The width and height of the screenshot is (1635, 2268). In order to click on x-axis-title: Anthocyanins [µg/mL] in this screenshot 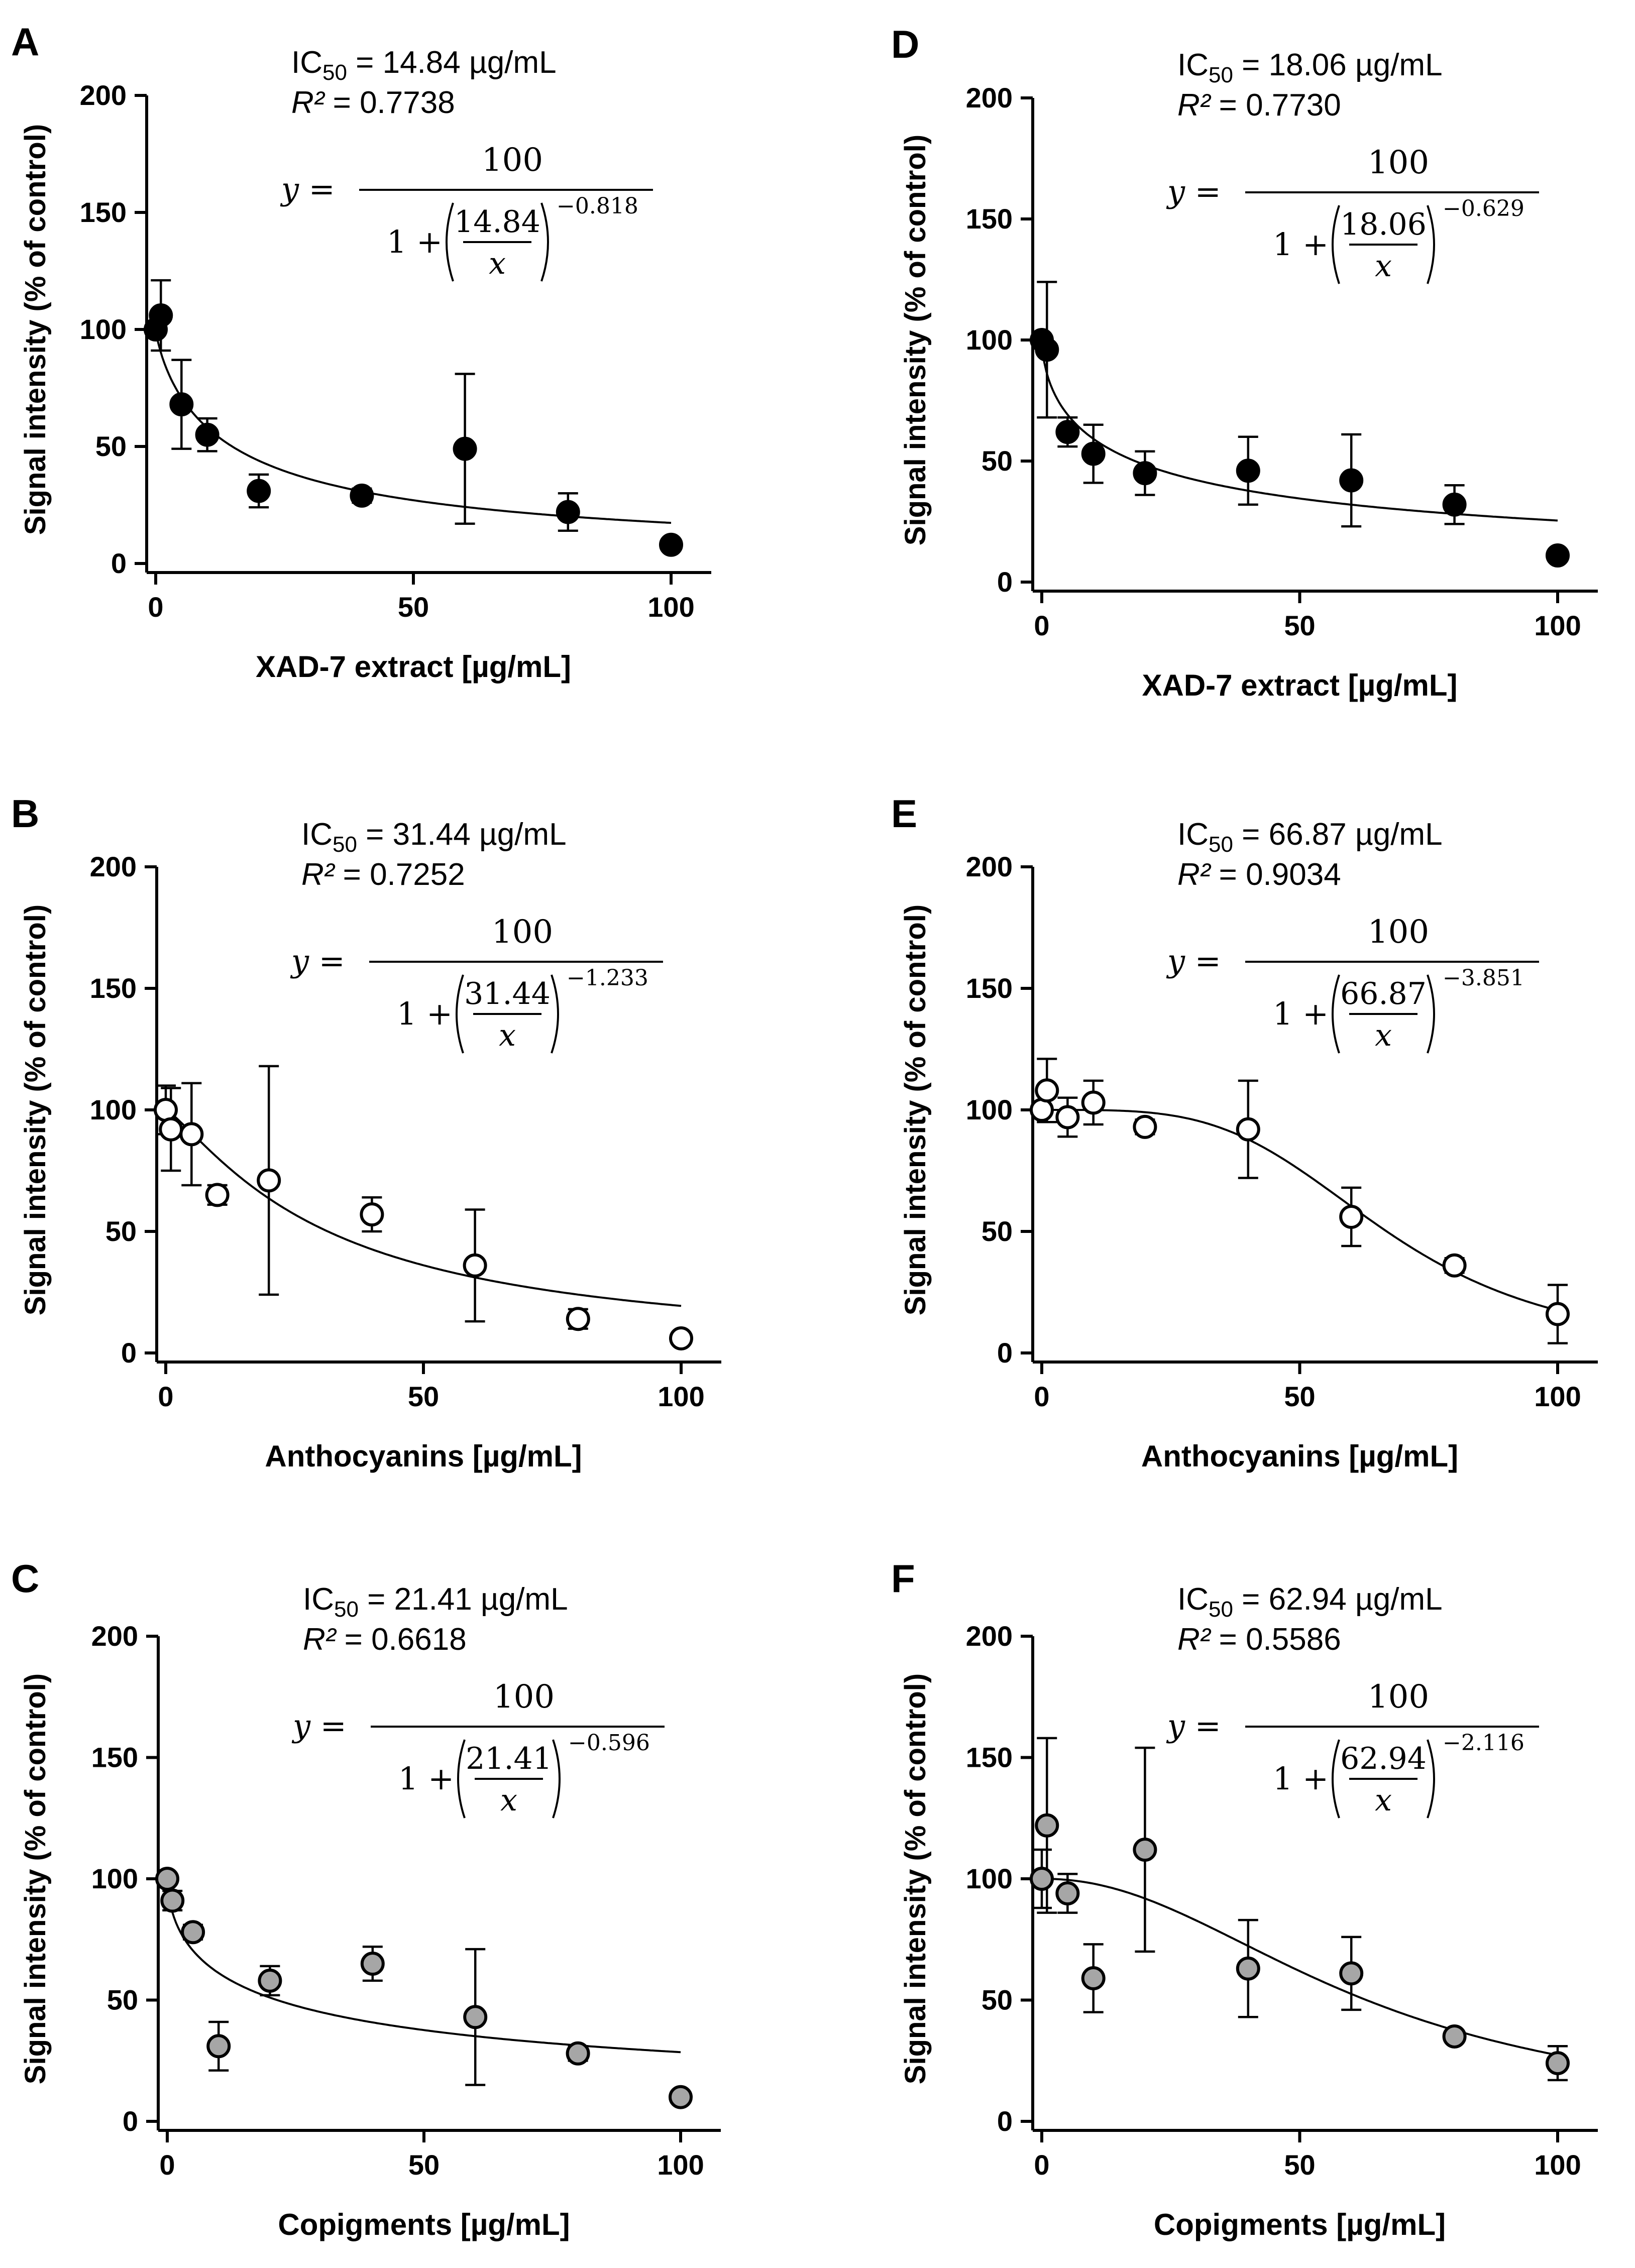, I will do `click(424, 1456)`.